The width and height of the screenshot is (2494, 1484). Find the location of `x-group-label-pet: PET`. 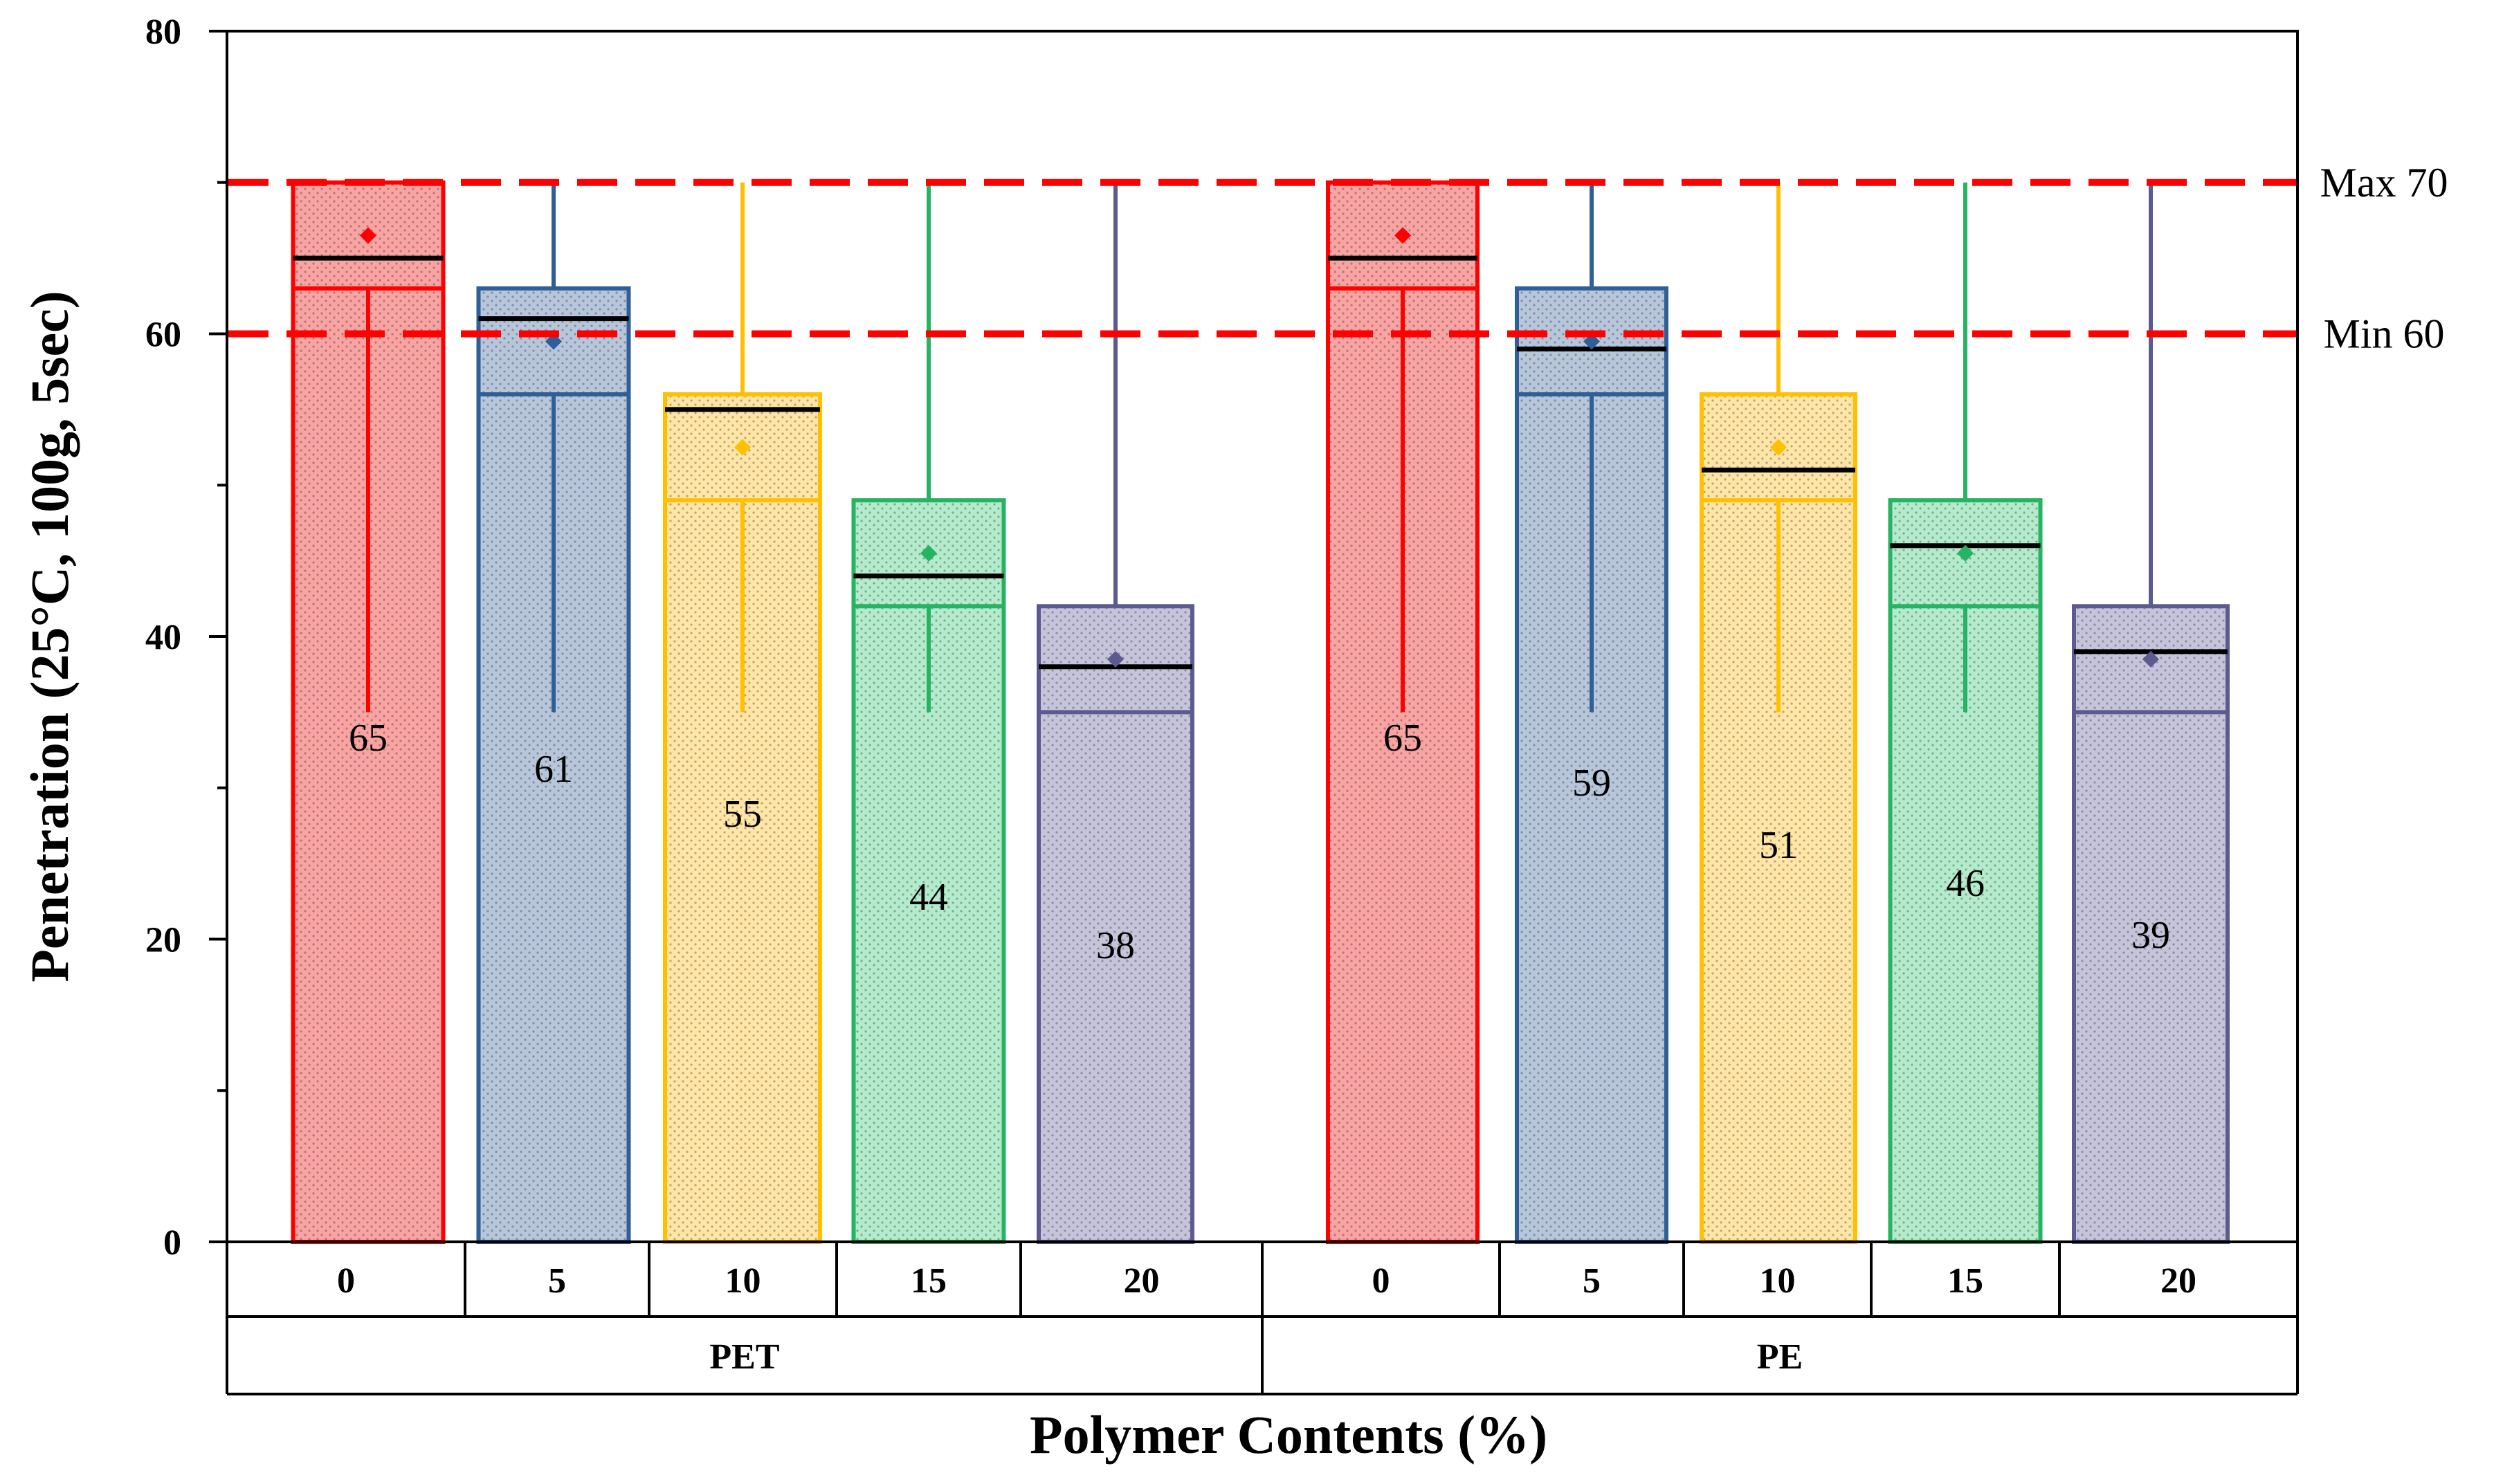

x-group-label-pet: PET is located at coordinates (744, 1357).